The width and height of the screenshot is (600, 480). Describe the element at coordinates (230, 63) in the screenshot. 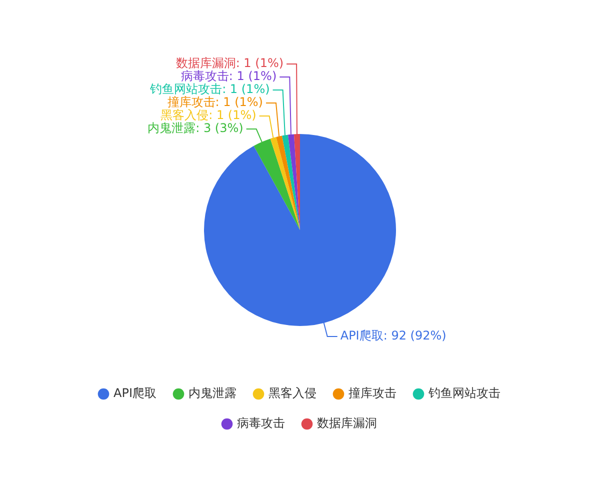

I see `data-label: 数据库漏洞: 1 (1%)` at that location.